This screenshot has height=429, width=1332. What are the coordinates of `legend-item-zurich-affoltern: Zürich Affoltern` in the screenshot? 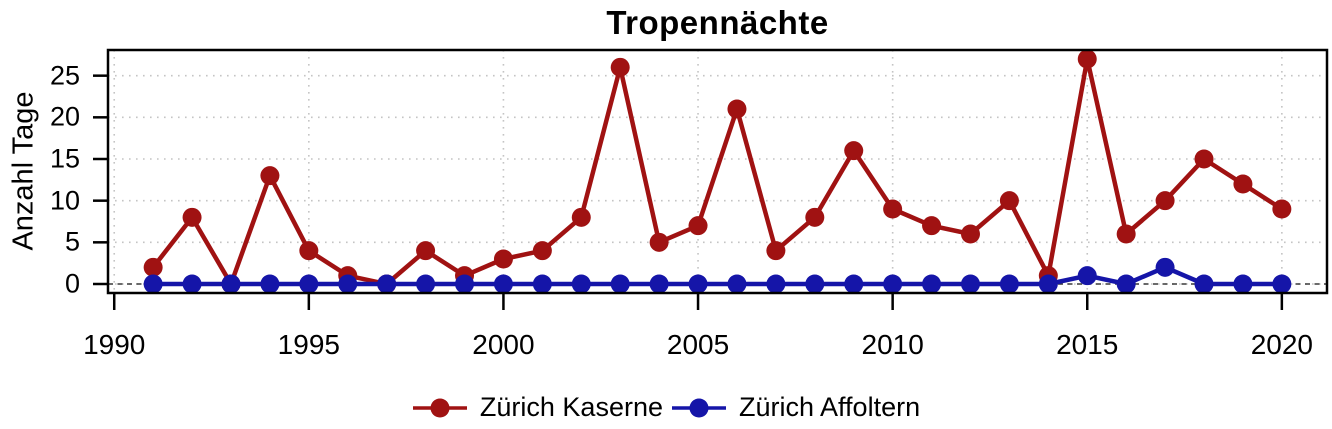 It's located at (795, 407).